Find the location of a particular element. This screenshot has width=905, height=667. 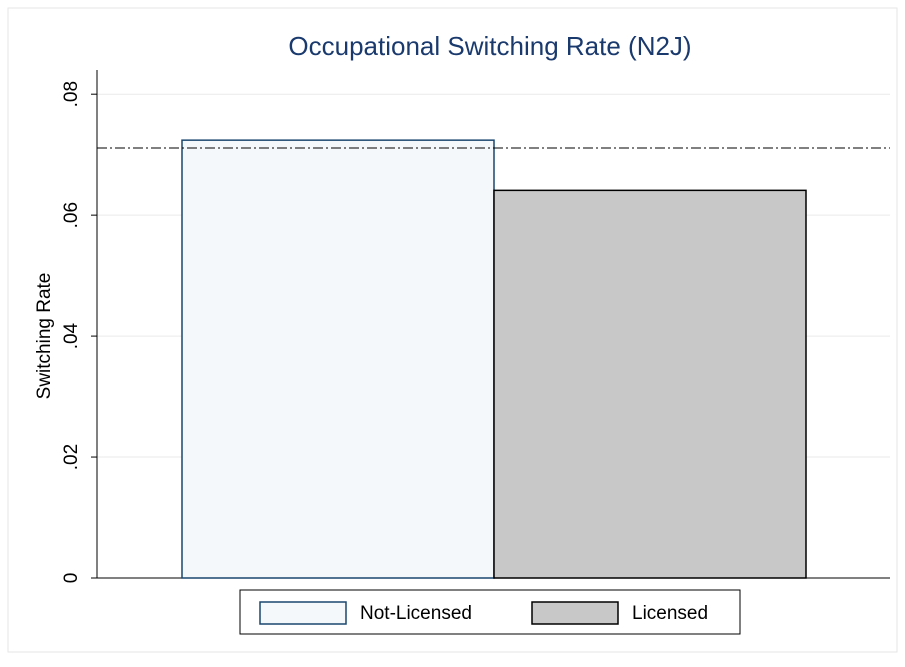

y-tick-label: 0 is located at coordinates (71, 578).